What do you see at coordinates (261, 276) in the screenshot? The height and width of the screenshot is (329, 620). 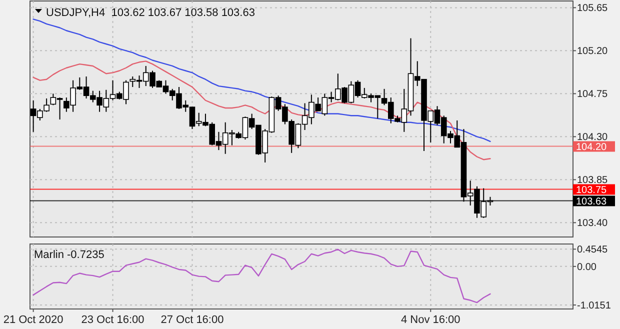 I see `line-series` at bounding box center [261, 276].